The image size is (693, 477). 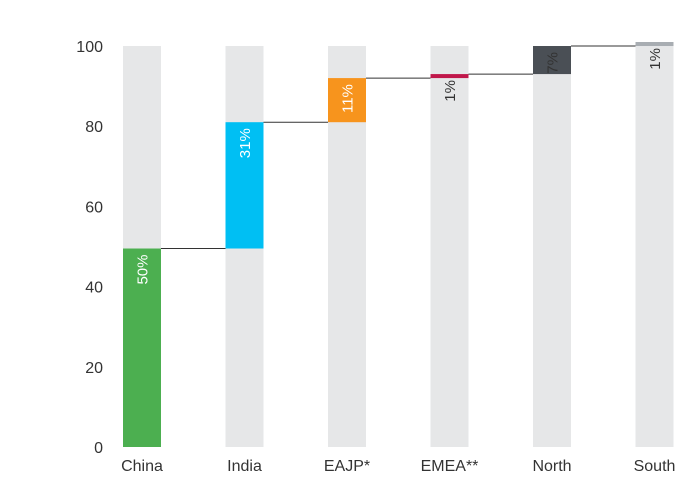 I want to click on category-label: India, so click(x=244, y=466).